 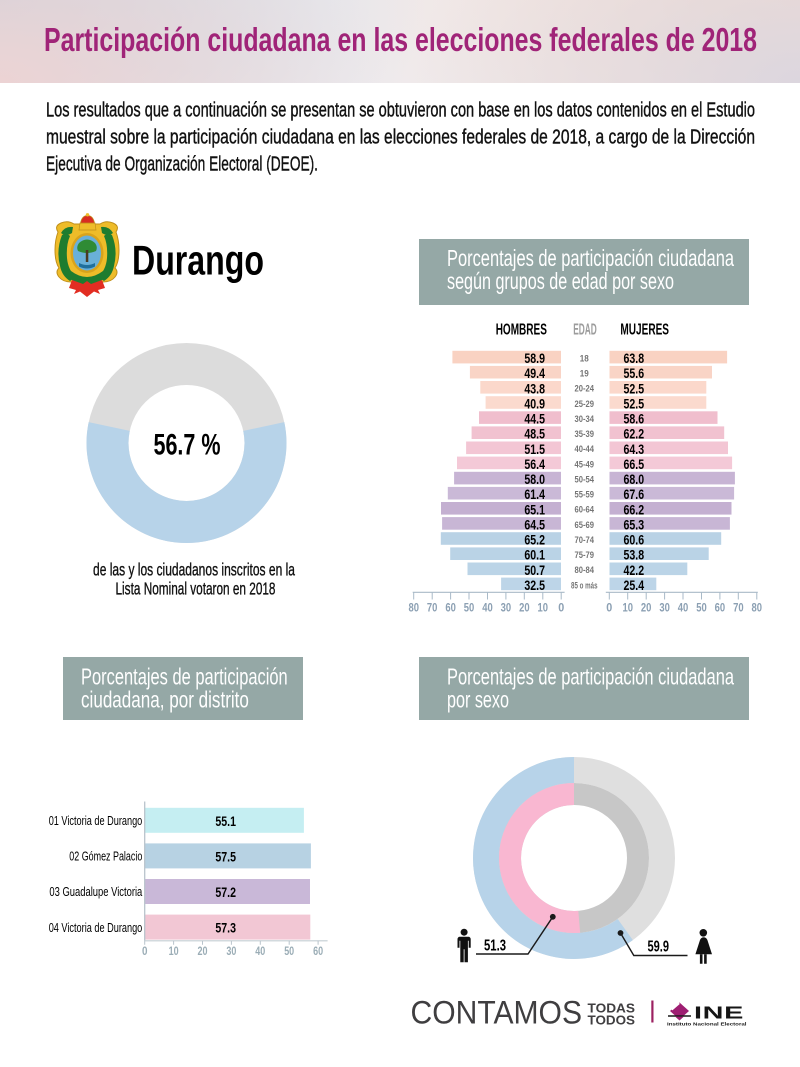 What do you see at coordinates (707, 1025) in the screenshot?
I see `svg-text: Instituto Nacional Electoral` at bounding box center [707, 1025].